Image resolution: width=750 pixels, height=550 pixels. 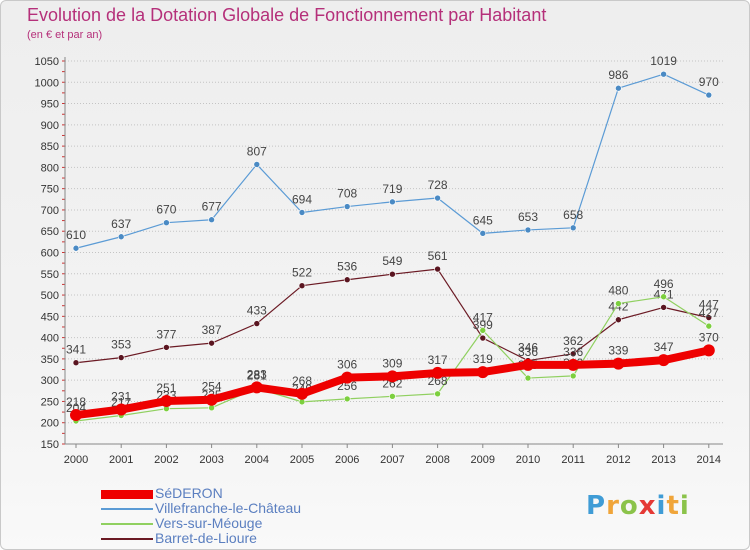 I want to click on legend-item: Villefranche-le-Château, so click(x=251, y=508).